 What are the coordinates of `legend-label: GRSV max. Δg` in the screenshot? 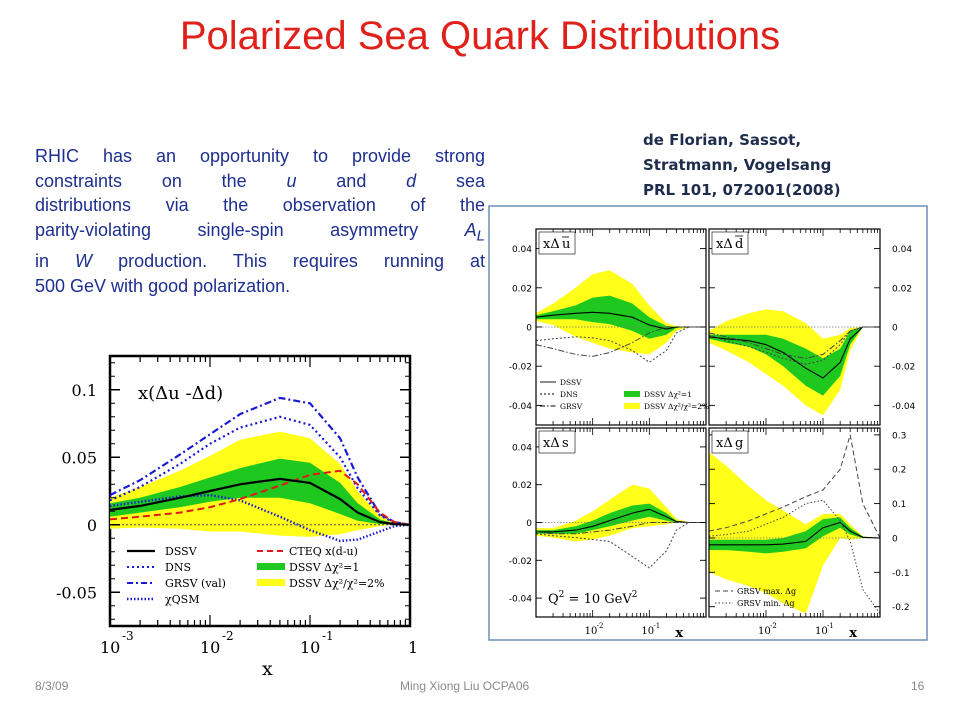 It's located at (766, 591).